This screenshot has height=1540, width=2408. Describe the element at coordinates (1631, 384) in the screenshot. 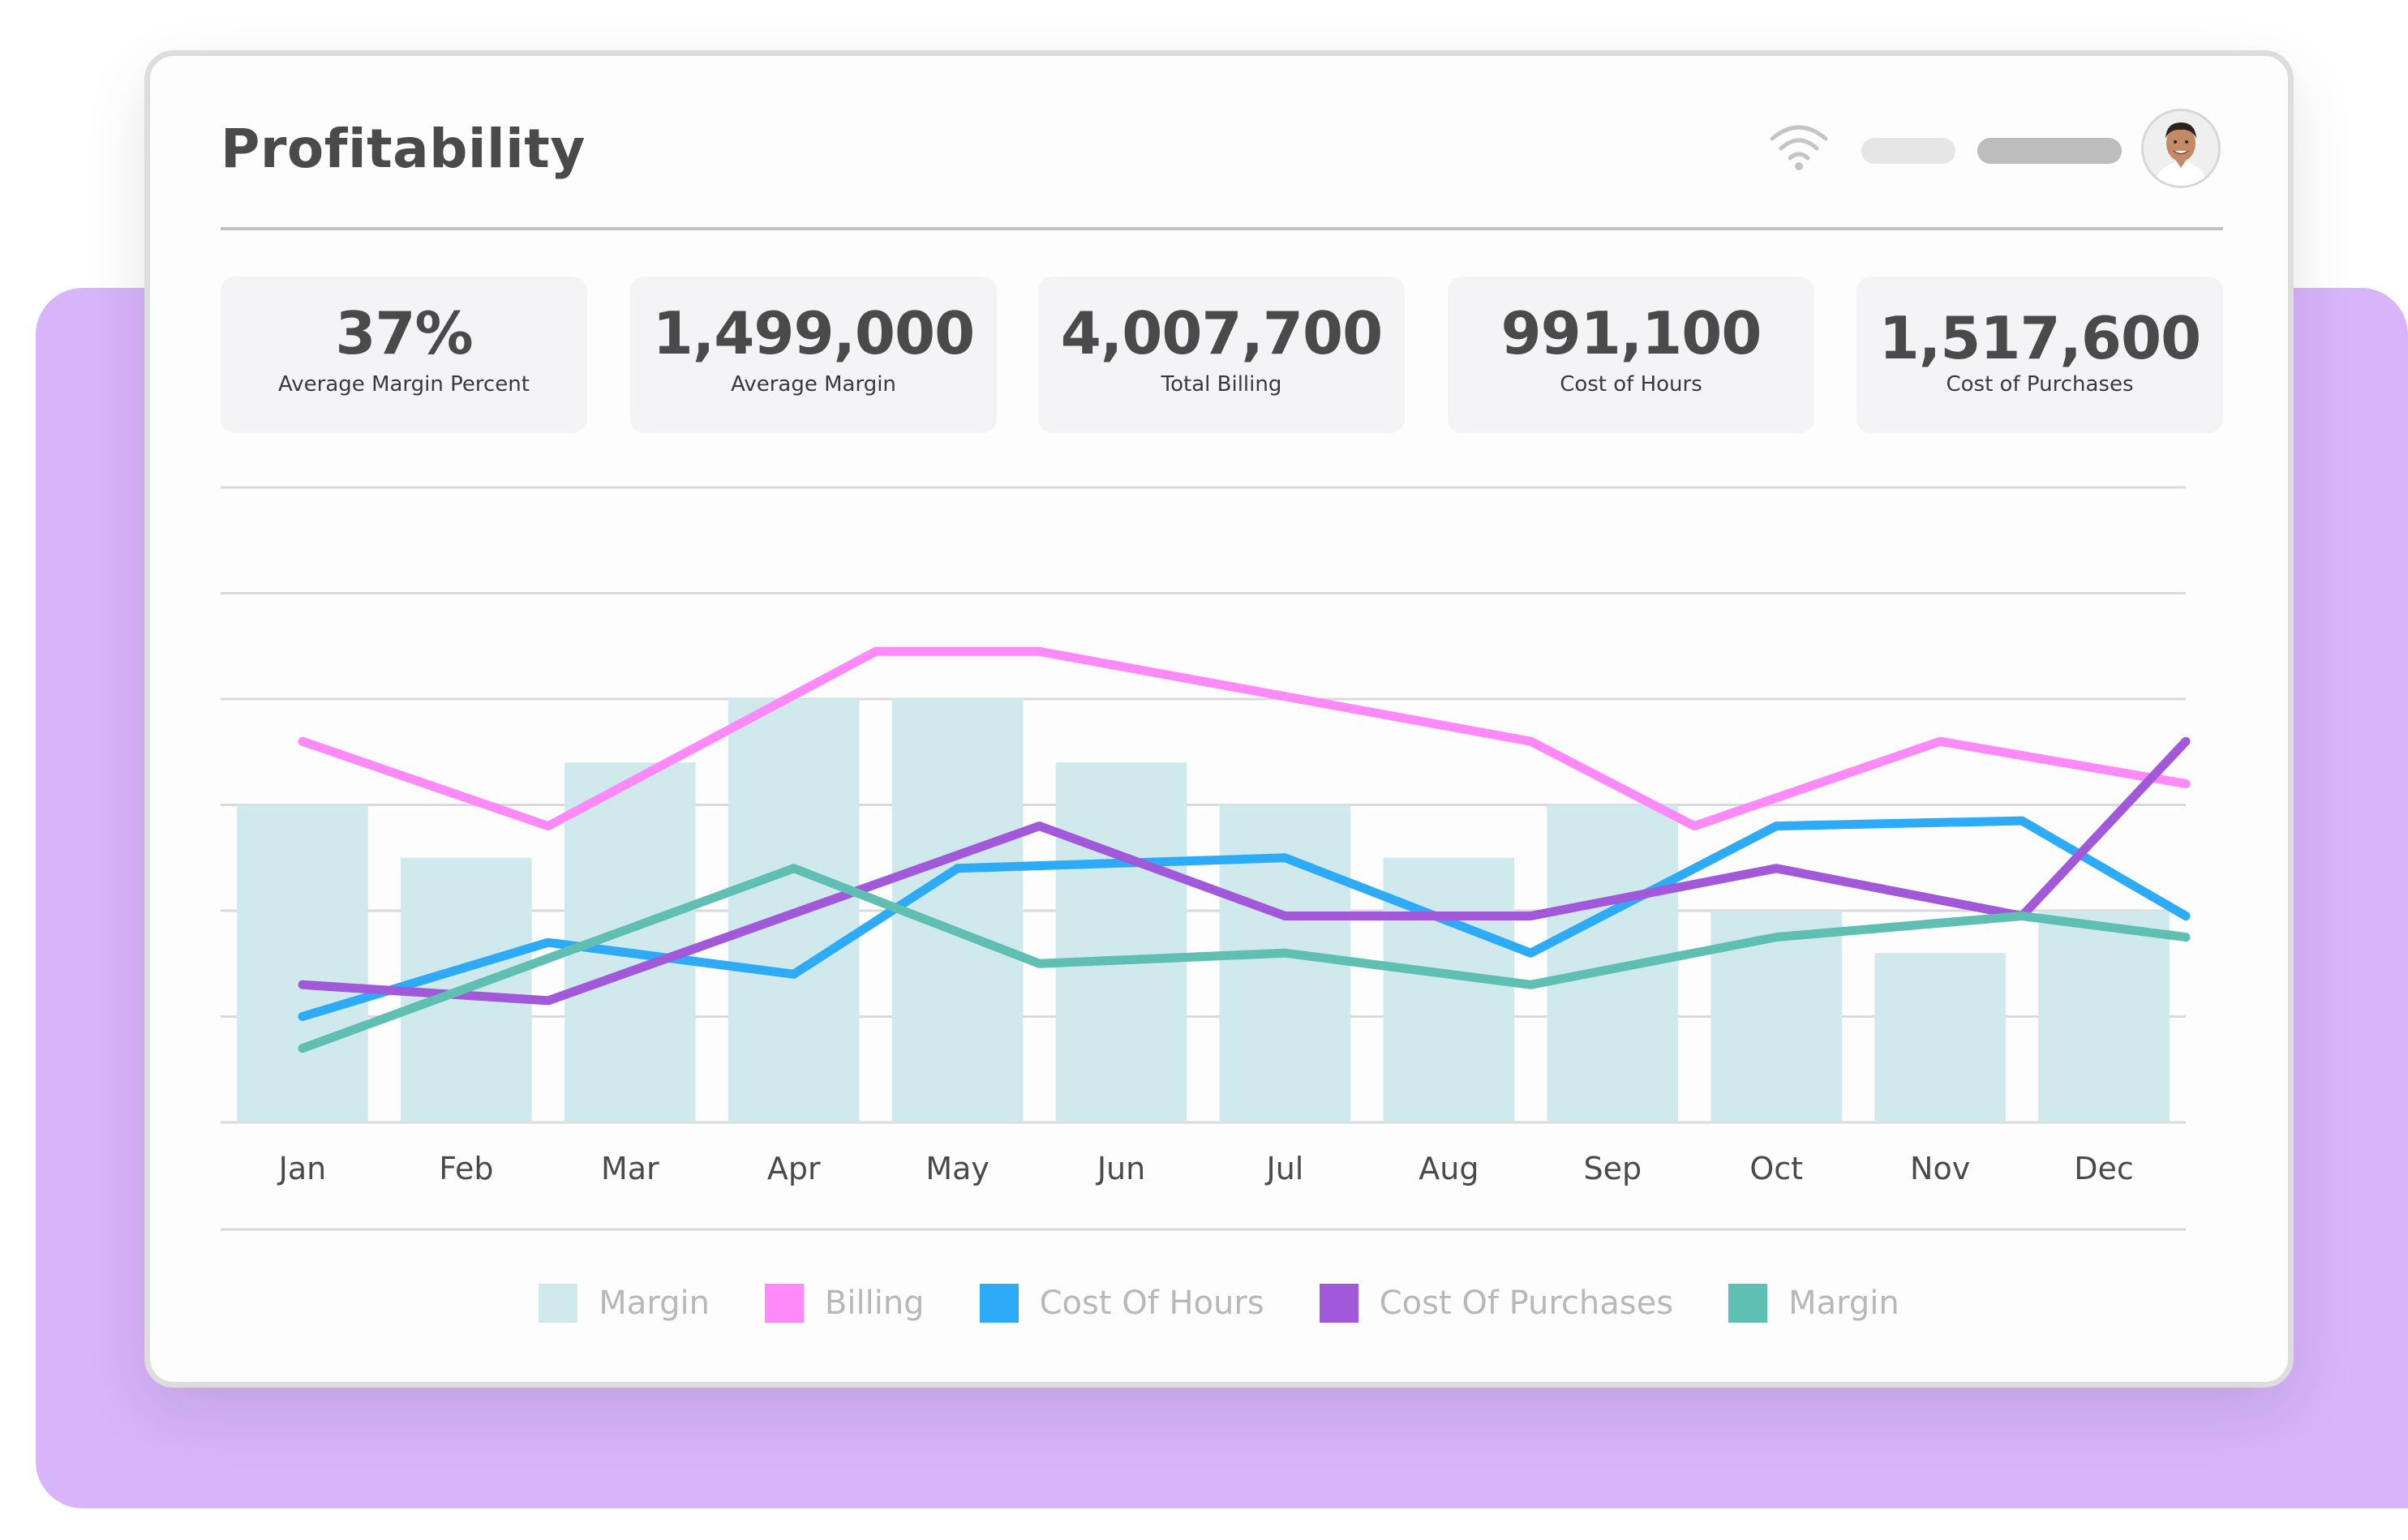

I see `kpi-label: Cost of Hours` at that location.